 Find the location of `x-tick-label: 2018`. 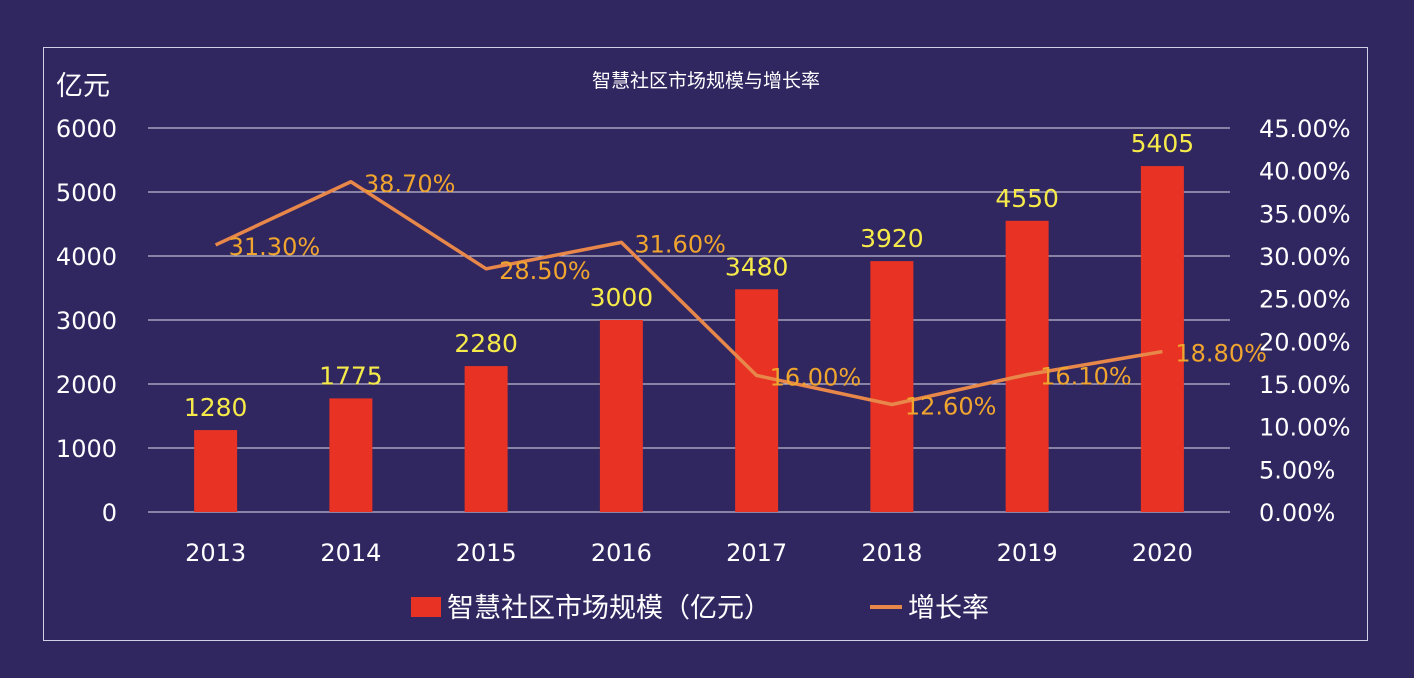

x-tick-label: 2018 is located at coordinates (891, 553).